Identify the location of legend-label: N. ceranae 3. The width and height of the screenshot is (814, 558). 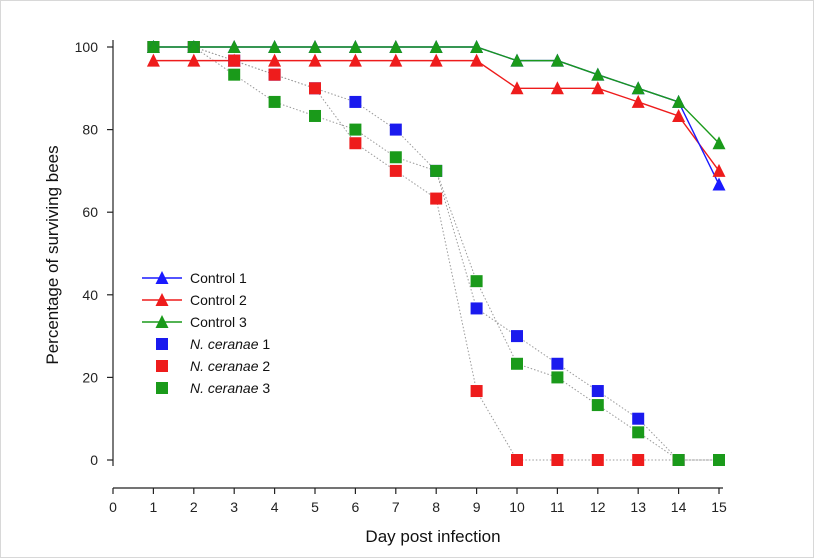
(230, 388).